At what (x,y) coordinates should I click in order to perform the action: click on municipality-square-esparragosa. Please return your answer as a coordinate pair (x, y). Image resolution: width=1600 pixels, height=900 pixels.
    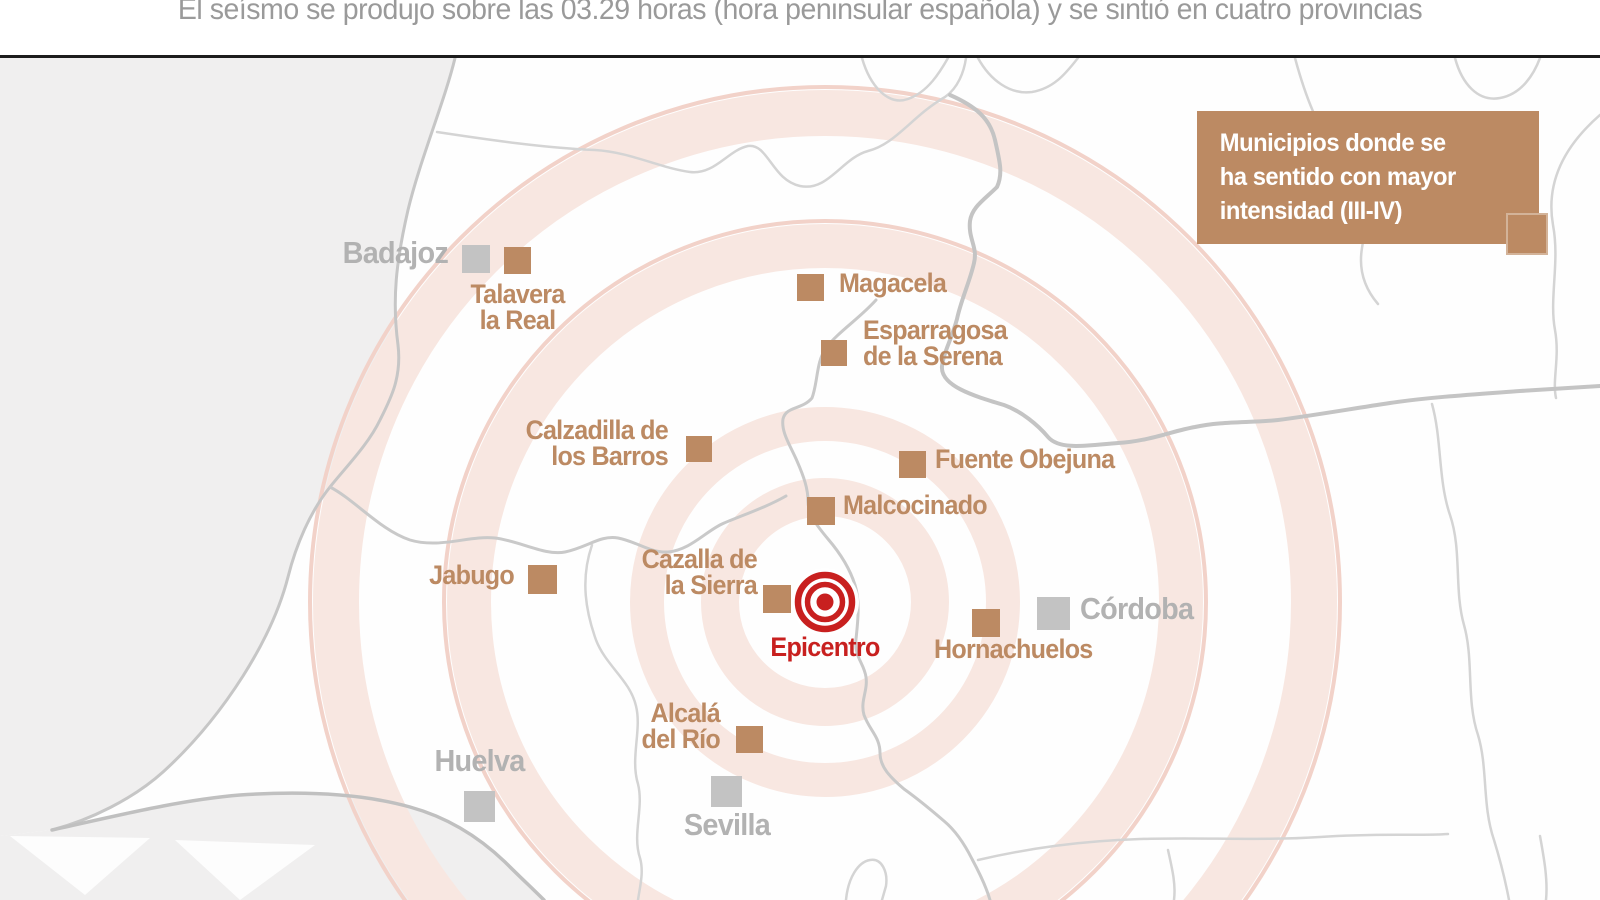
    Looking at the image, I should click on (834, 353).